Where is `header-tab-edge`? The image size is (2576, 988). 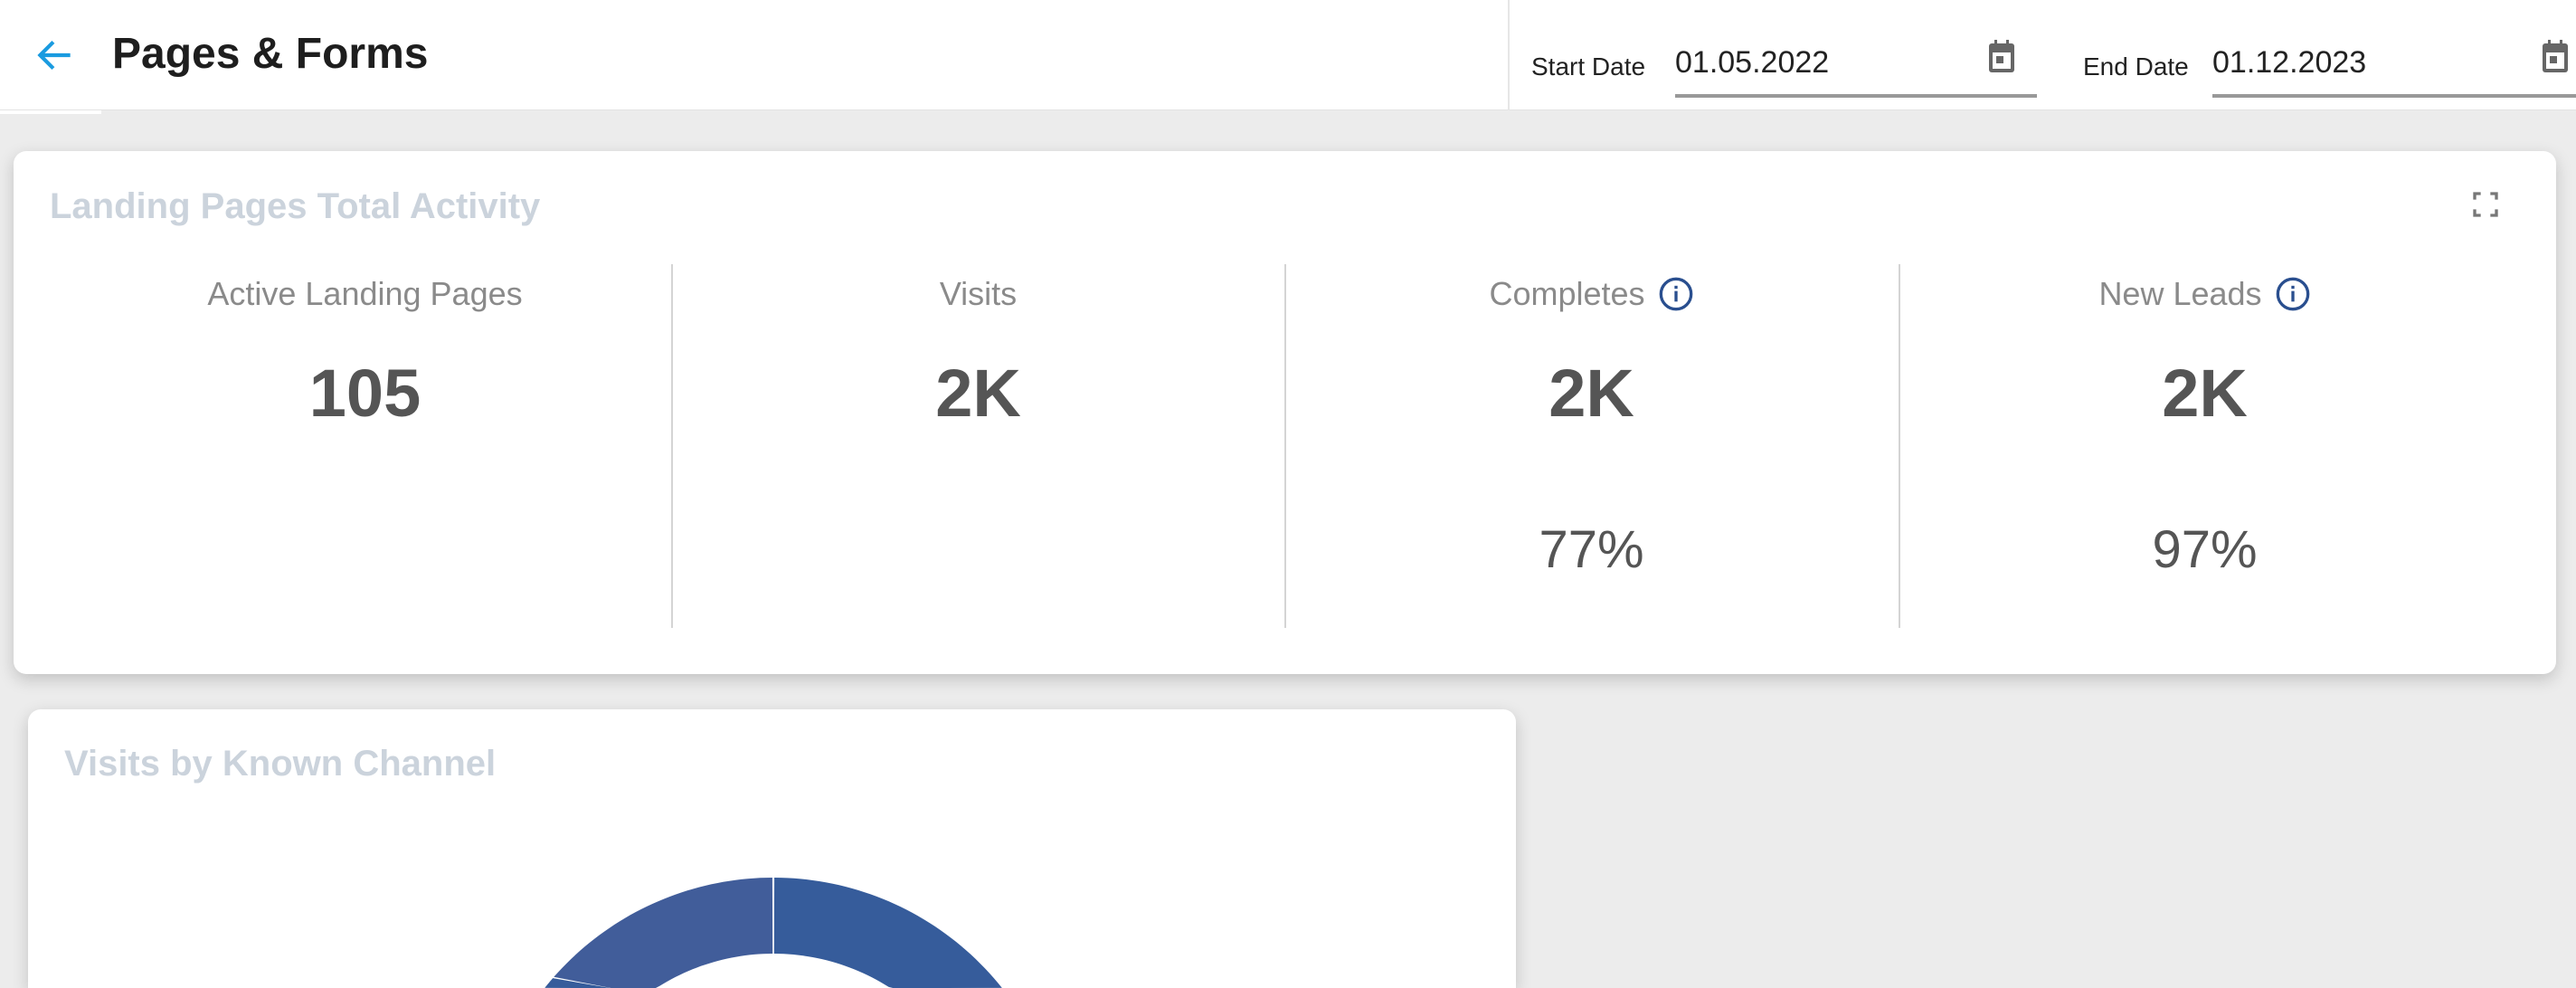 header-tab-edge is located at coordinates (50, 112).